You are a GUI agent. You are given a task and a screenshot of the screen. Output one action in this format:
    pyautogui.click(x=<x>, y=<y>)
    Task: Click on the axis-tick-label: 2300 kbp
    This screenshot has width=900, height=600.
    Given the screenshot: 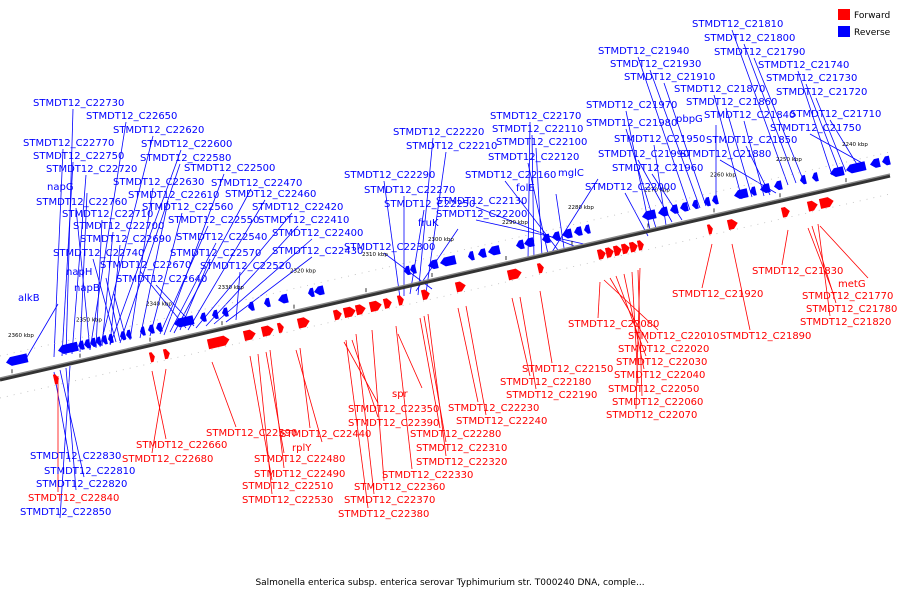 What is the action you would take?
    pyautogui.click(x=441, y=240)
    